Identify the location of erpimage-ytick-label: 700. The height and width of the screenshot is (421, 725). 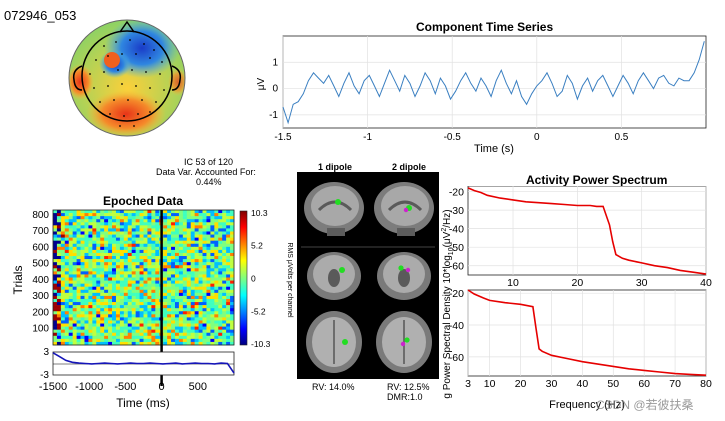
(40, 231).